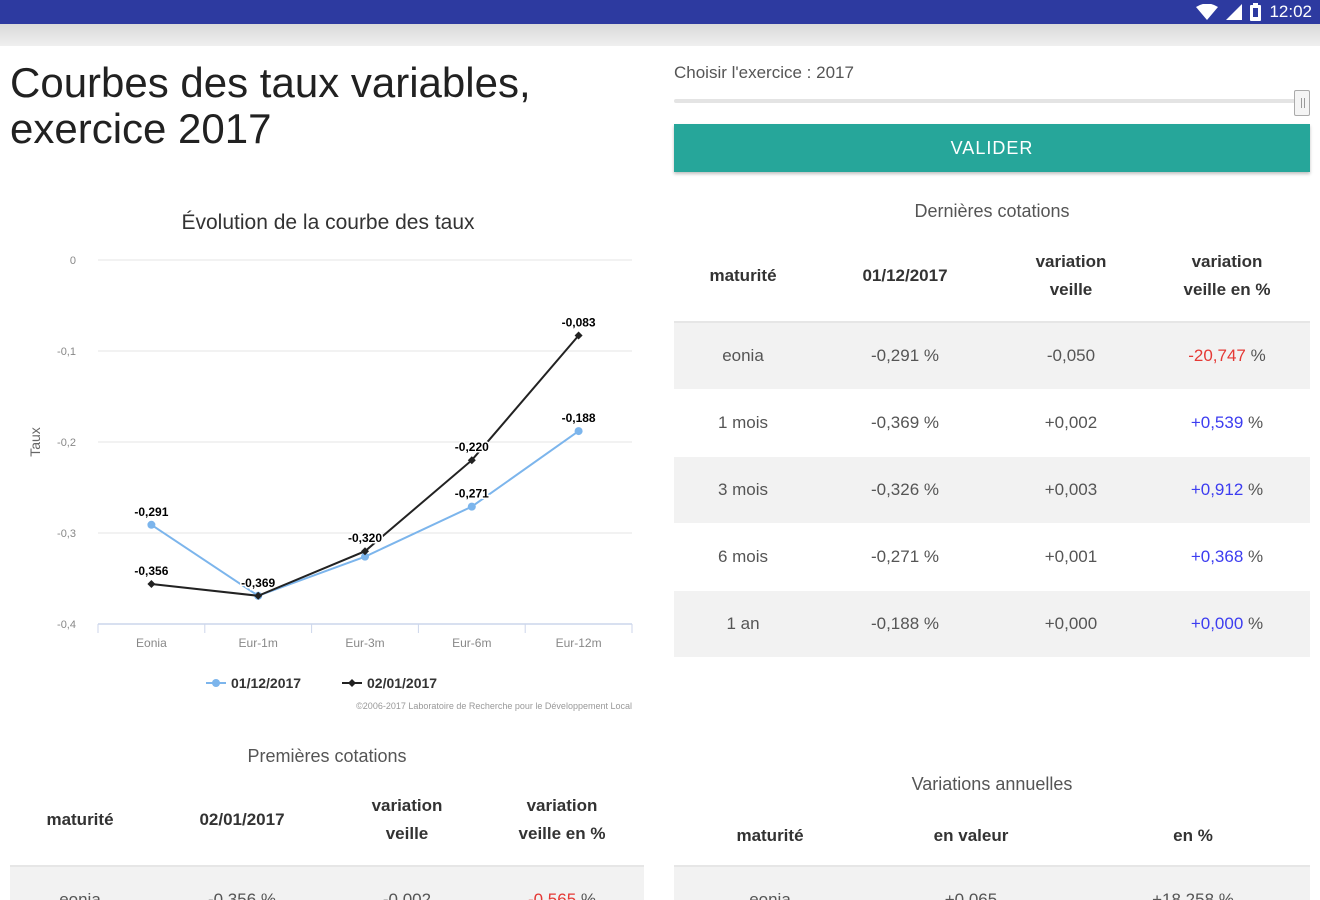 The image size is (1320, 900). Describe the element at coordinates (365, 513) in the screenshot. I see `series-line` at that location.